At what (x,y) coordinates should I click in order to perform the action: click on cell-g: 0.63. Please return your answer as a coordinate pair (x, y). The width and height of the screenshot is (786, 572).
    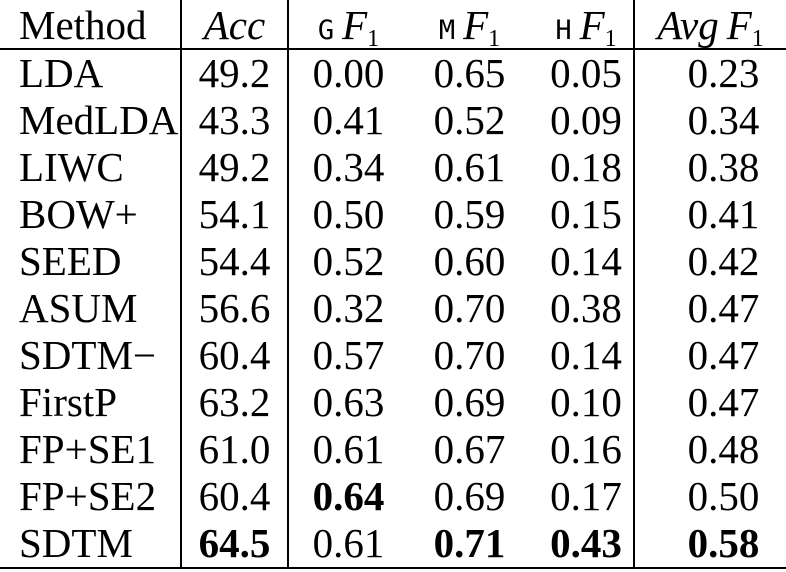
    Looking at the image, I should click on (348, 402).